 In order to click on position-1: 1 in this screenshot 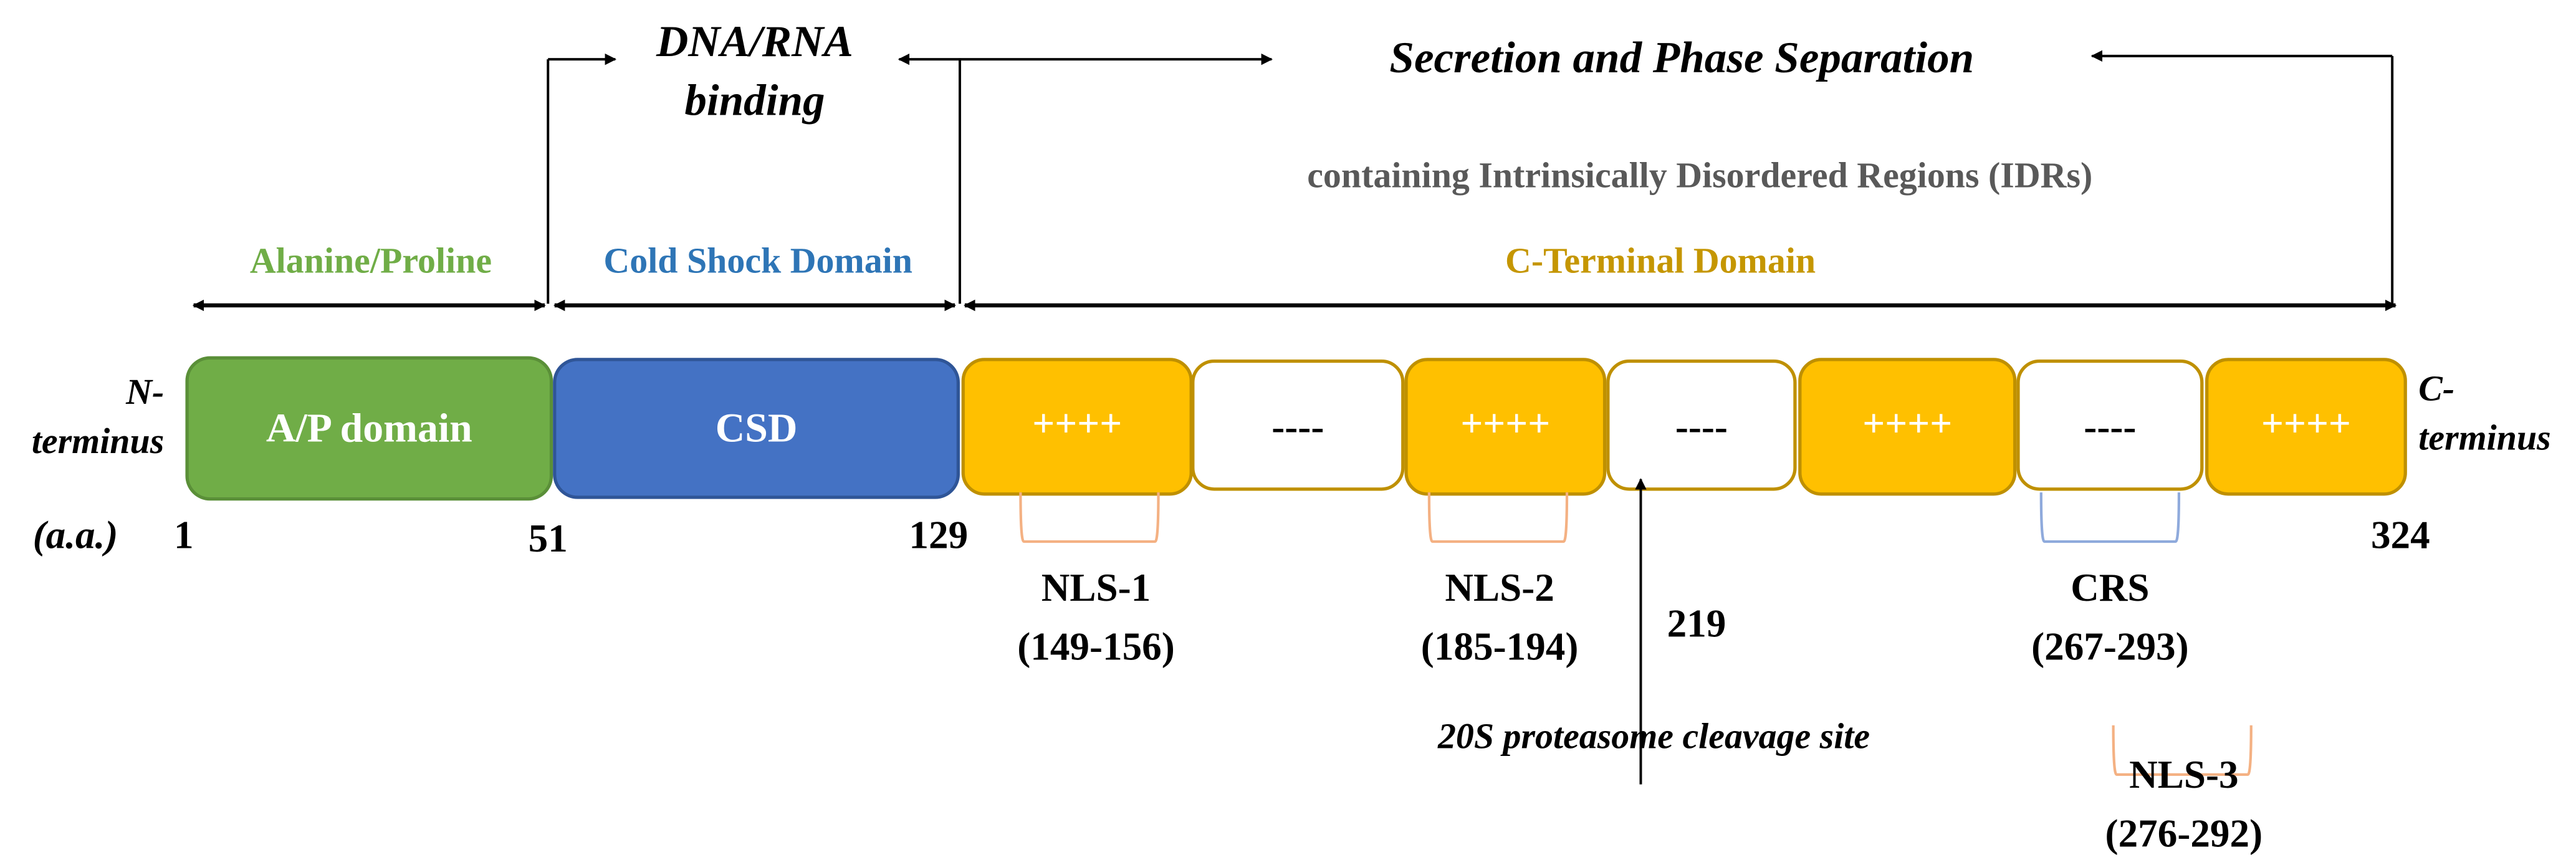, I will do `click(184, 535)`.